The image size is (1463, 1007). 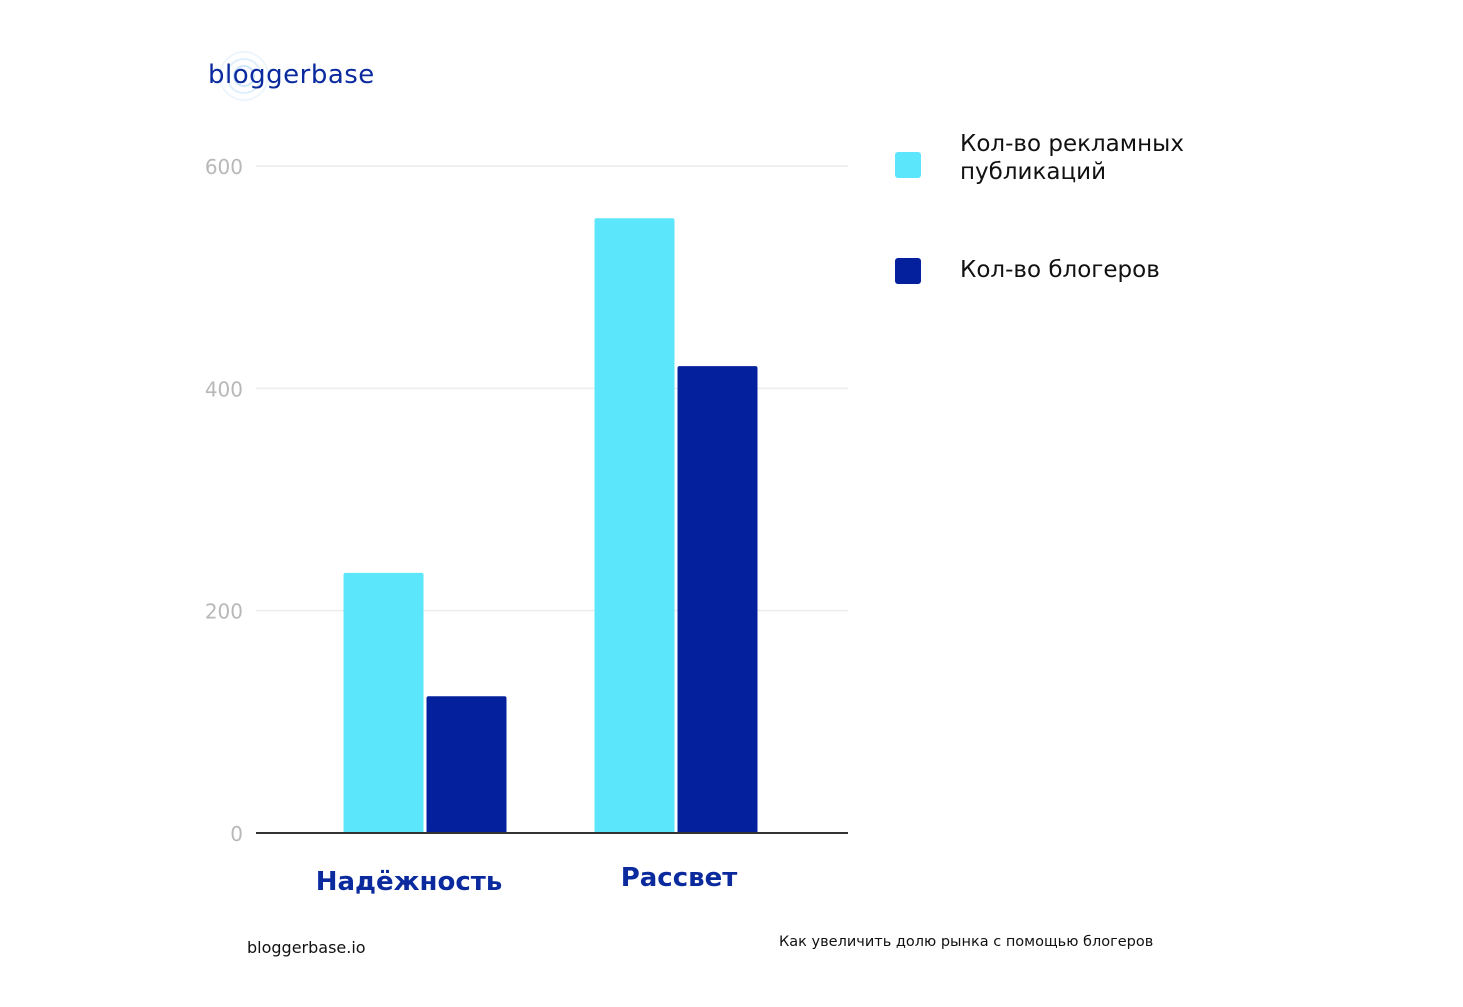 What do you see at coordinates (409, 882) in the screenshot?
I see `category-label: Надёжность` at bounding box center [409, 882].